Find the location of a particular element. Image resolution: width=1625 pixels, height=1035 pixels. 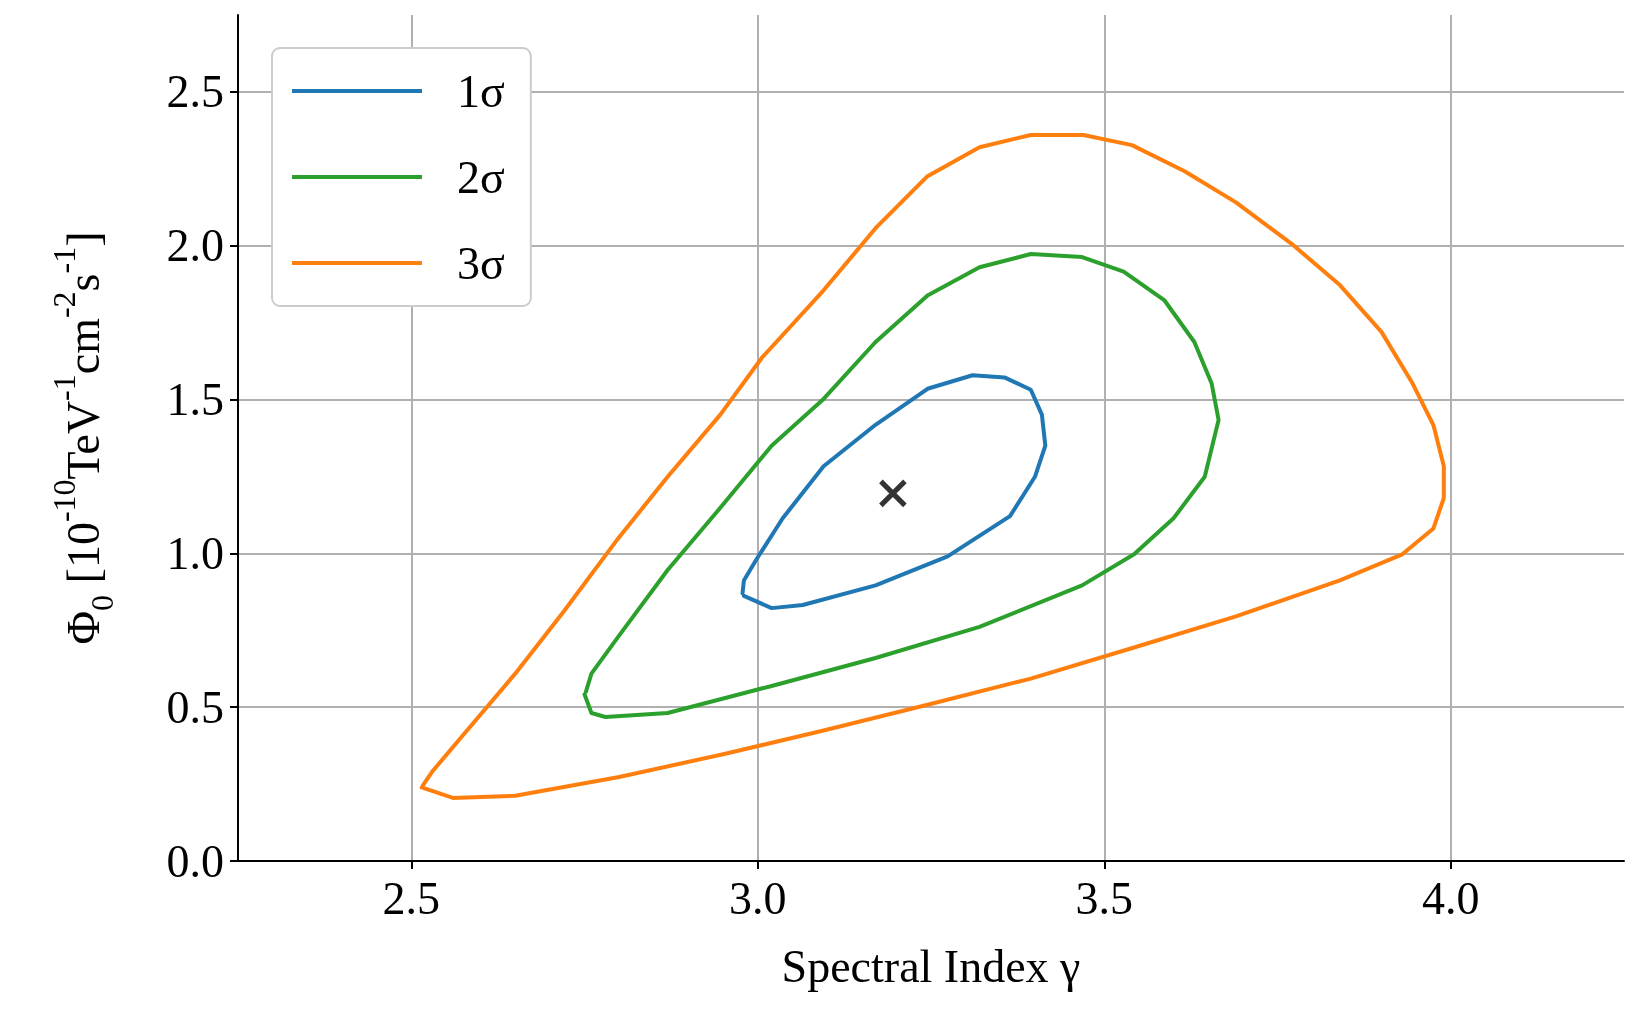

legend-label: 3σ is located at coordinates (481, 263).